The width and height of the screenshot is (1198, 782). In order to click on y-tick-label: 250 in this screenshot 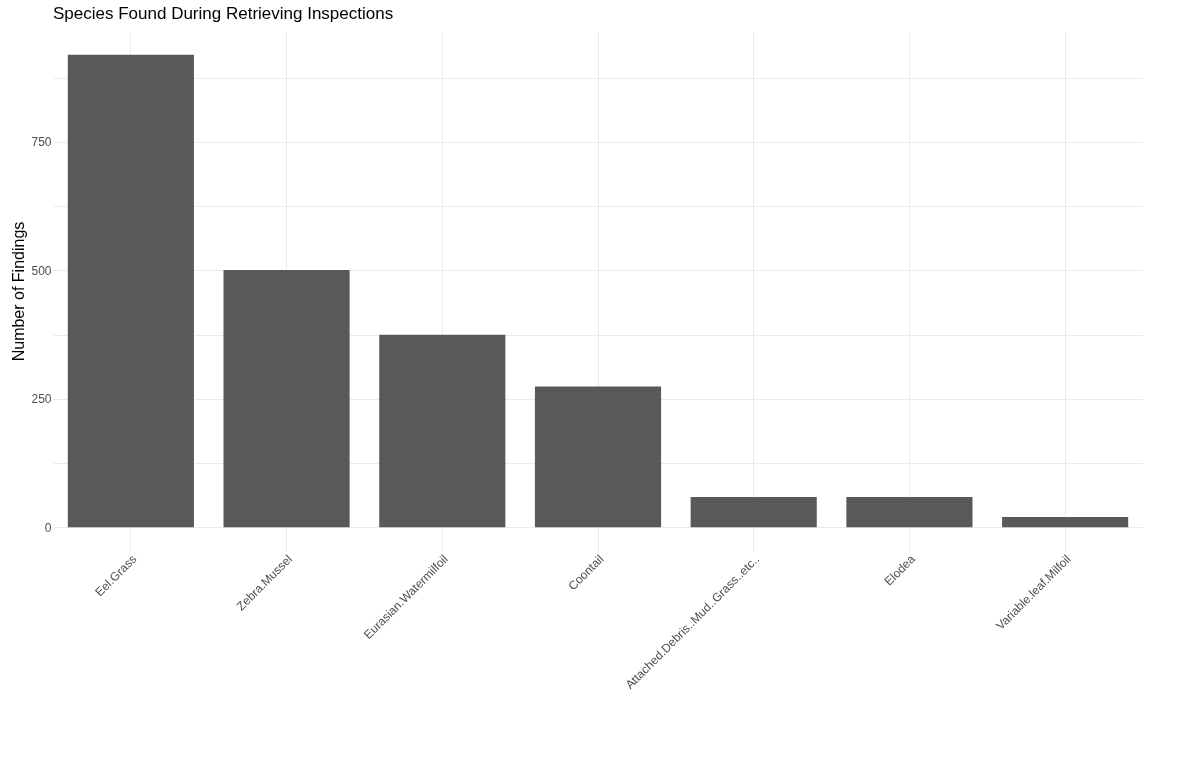, I will do `click(41, 399)`.